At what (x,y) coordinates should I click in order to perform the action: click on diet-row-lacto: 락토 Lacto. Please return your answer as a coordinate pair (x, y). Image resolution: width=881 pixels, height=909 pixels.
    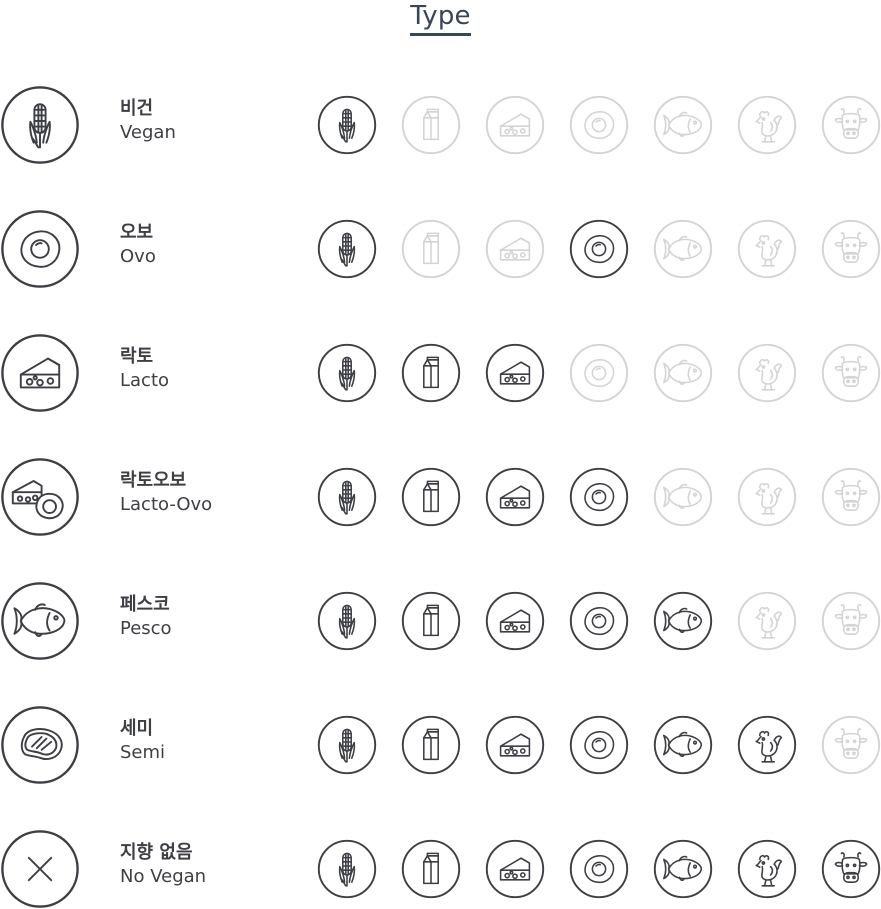
    Looking at the image, I should click on (440, 373).